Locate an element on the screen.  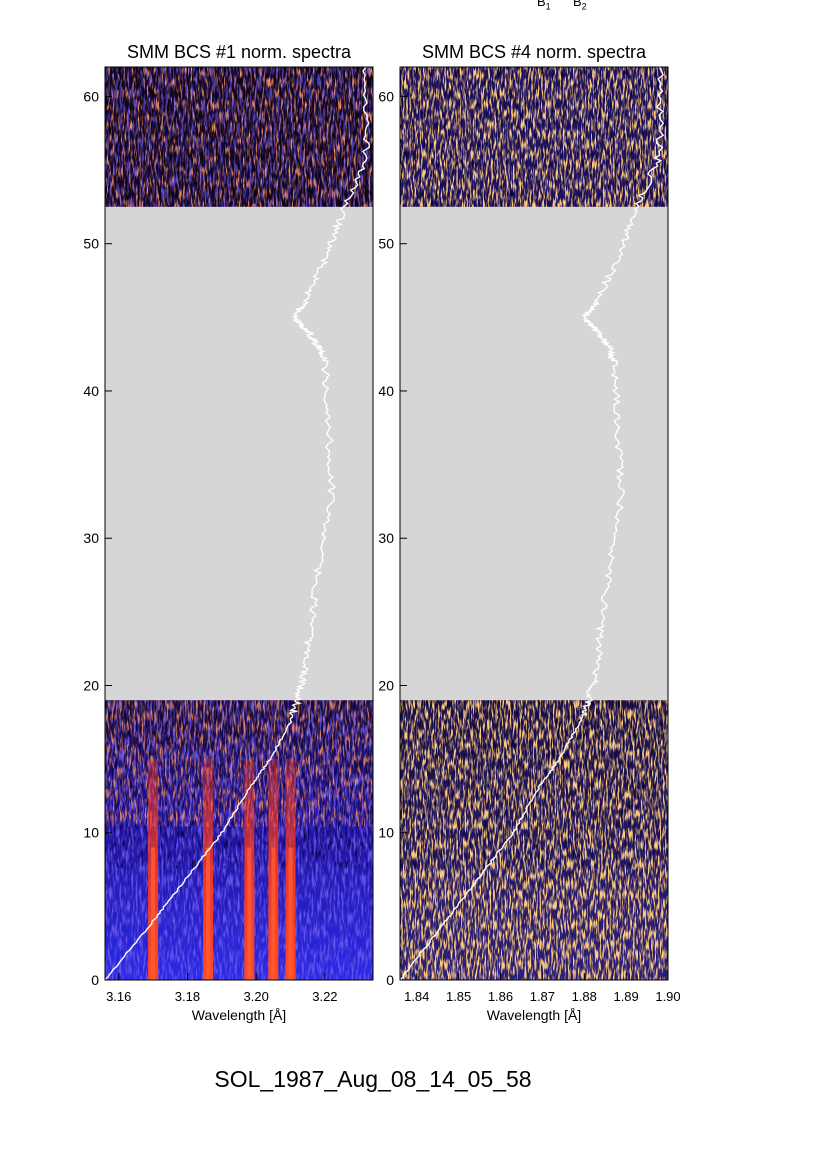
x-tick-label: 3.16 is located at coordinates (118, 996).